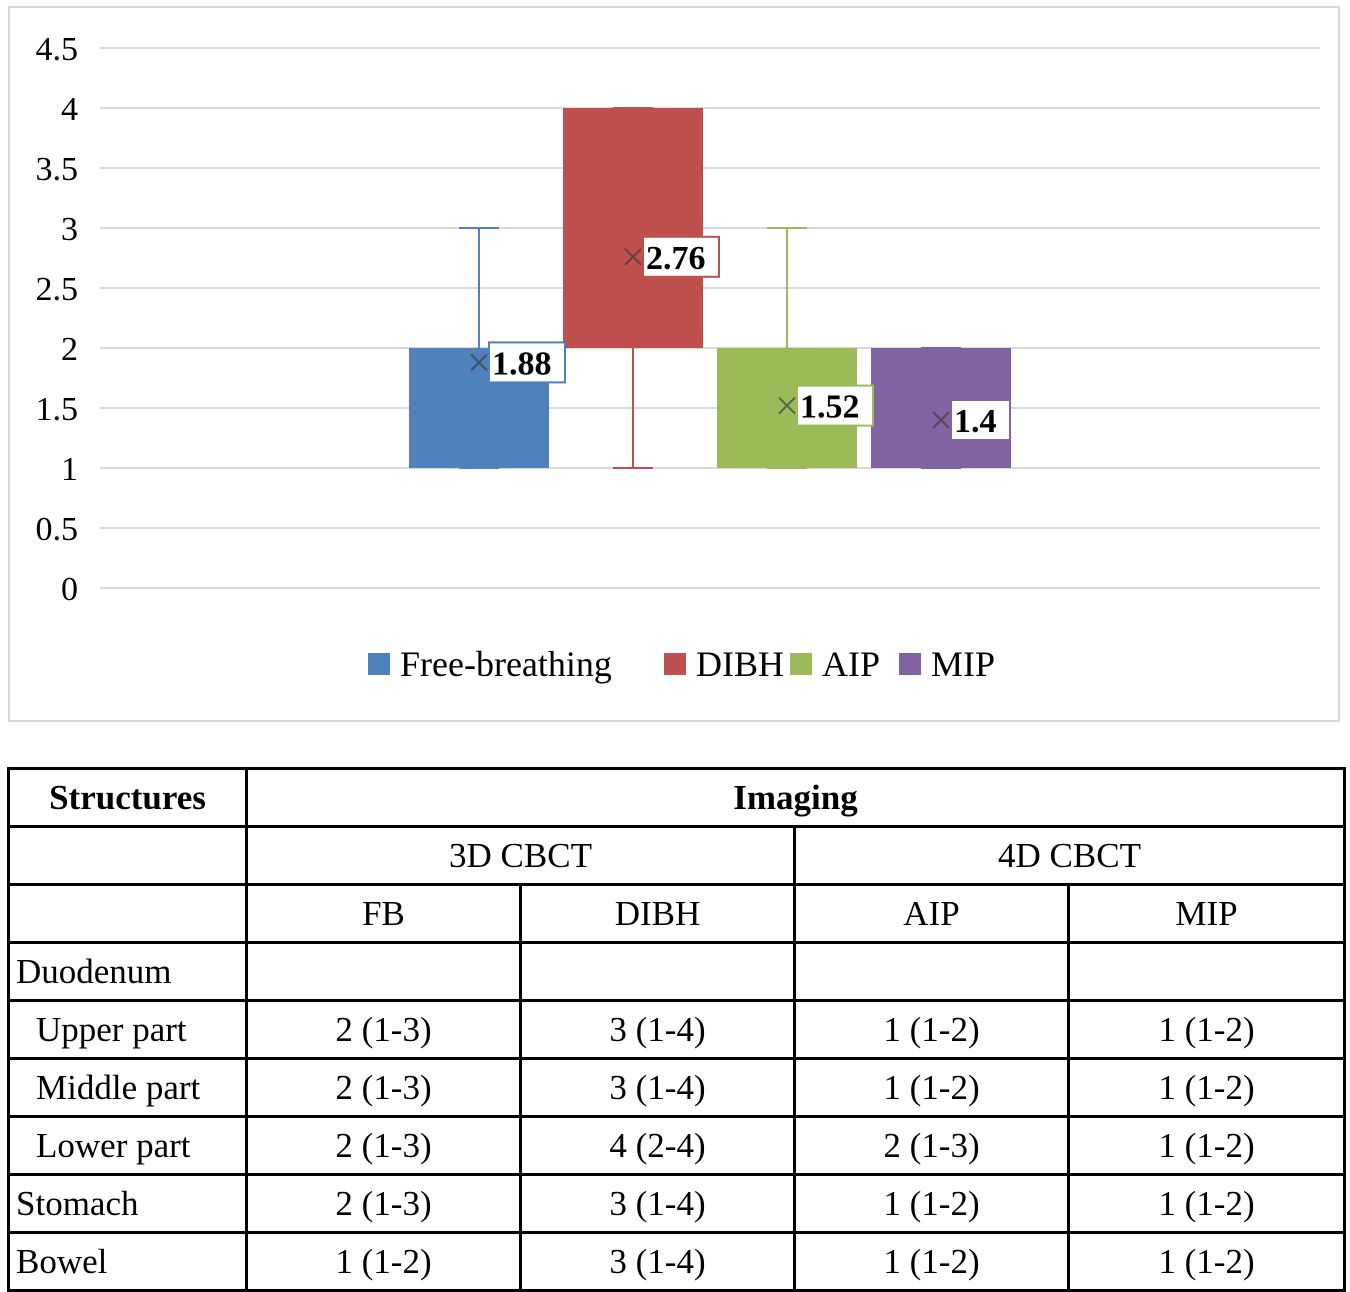 Image resolution: width=1350 pixels, height=1292 pixels. Describe the element at coordinates (657, 971) in the screenshot. I see `cell-dibh` at that location.